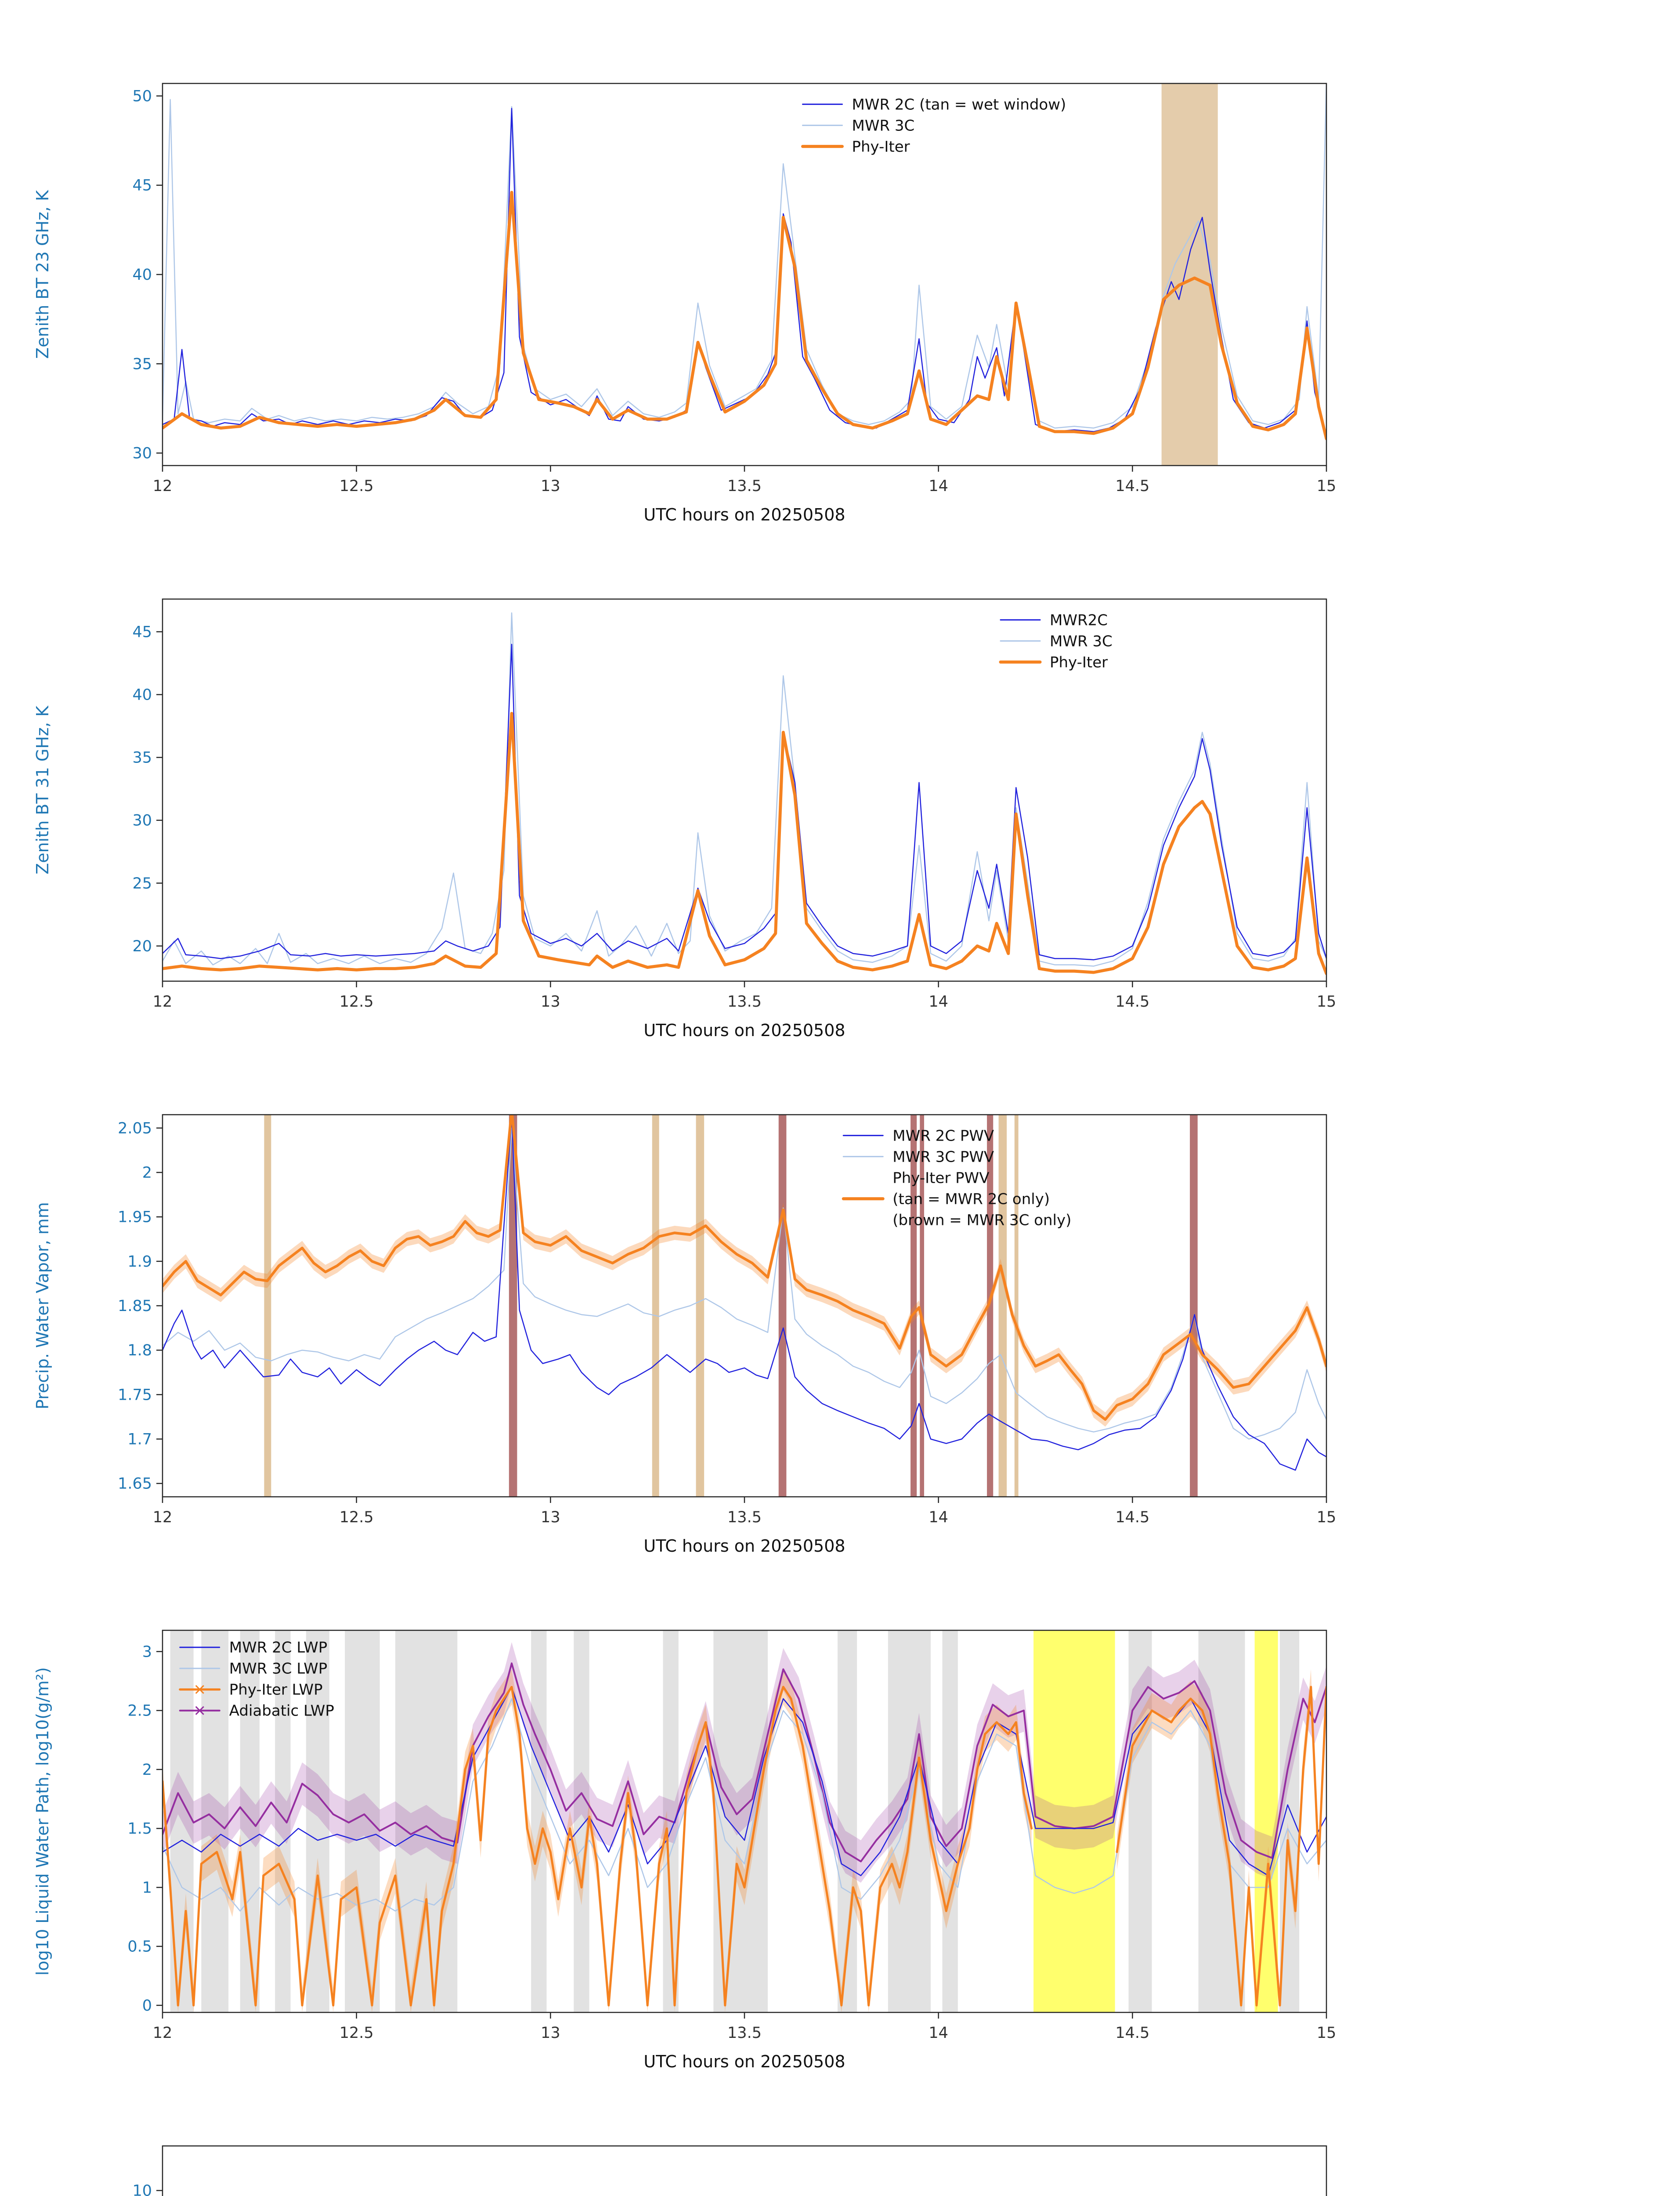 The height and width of the screenshot is (2196, 1680). What do you see at coordinates (139, 1947) in the screenshot?
I see `y-tick-label: 0.5` at bounding box center [139, 1947].